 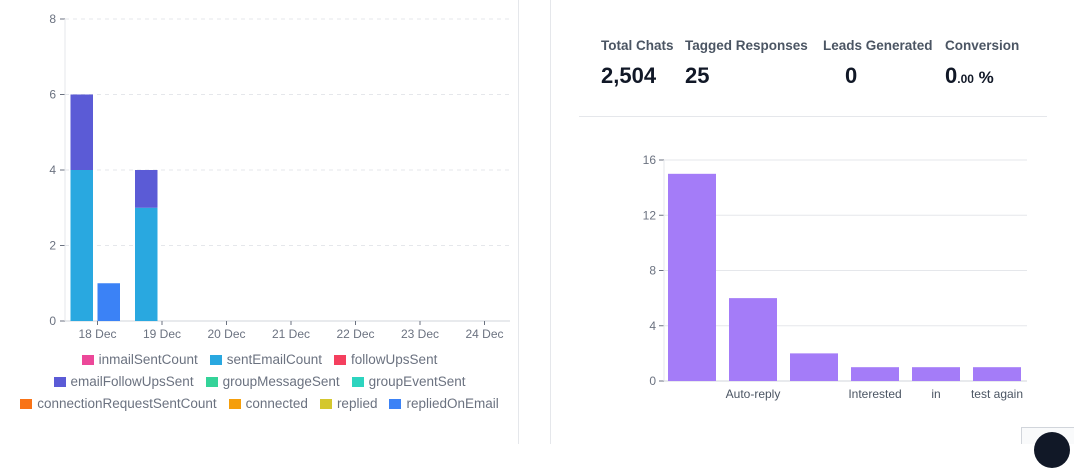 What do you see at coordinates (753, 394) in the screenshot?
I see `x-tick-label: Auto-reply` at bounding box center [753, 394].